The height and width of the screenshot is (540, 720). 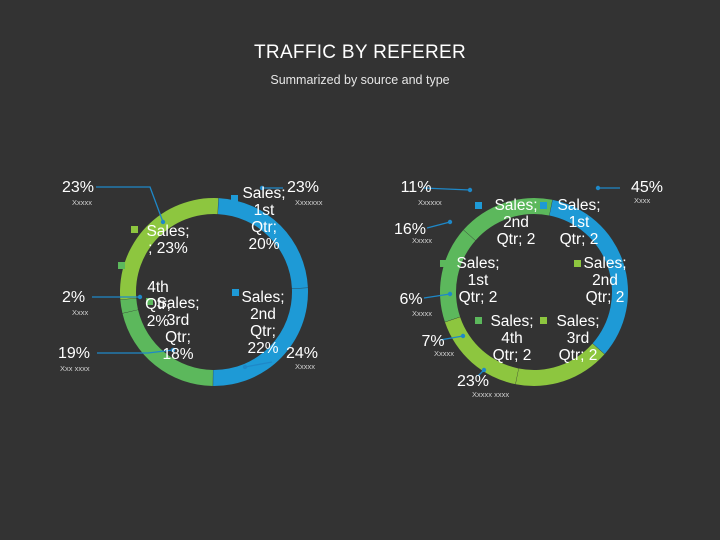 What do you see at coordinates (158, 304) in the screenshot?
I see `data-label: 4th Qtr; 2%` at bounding box center [158, 304].